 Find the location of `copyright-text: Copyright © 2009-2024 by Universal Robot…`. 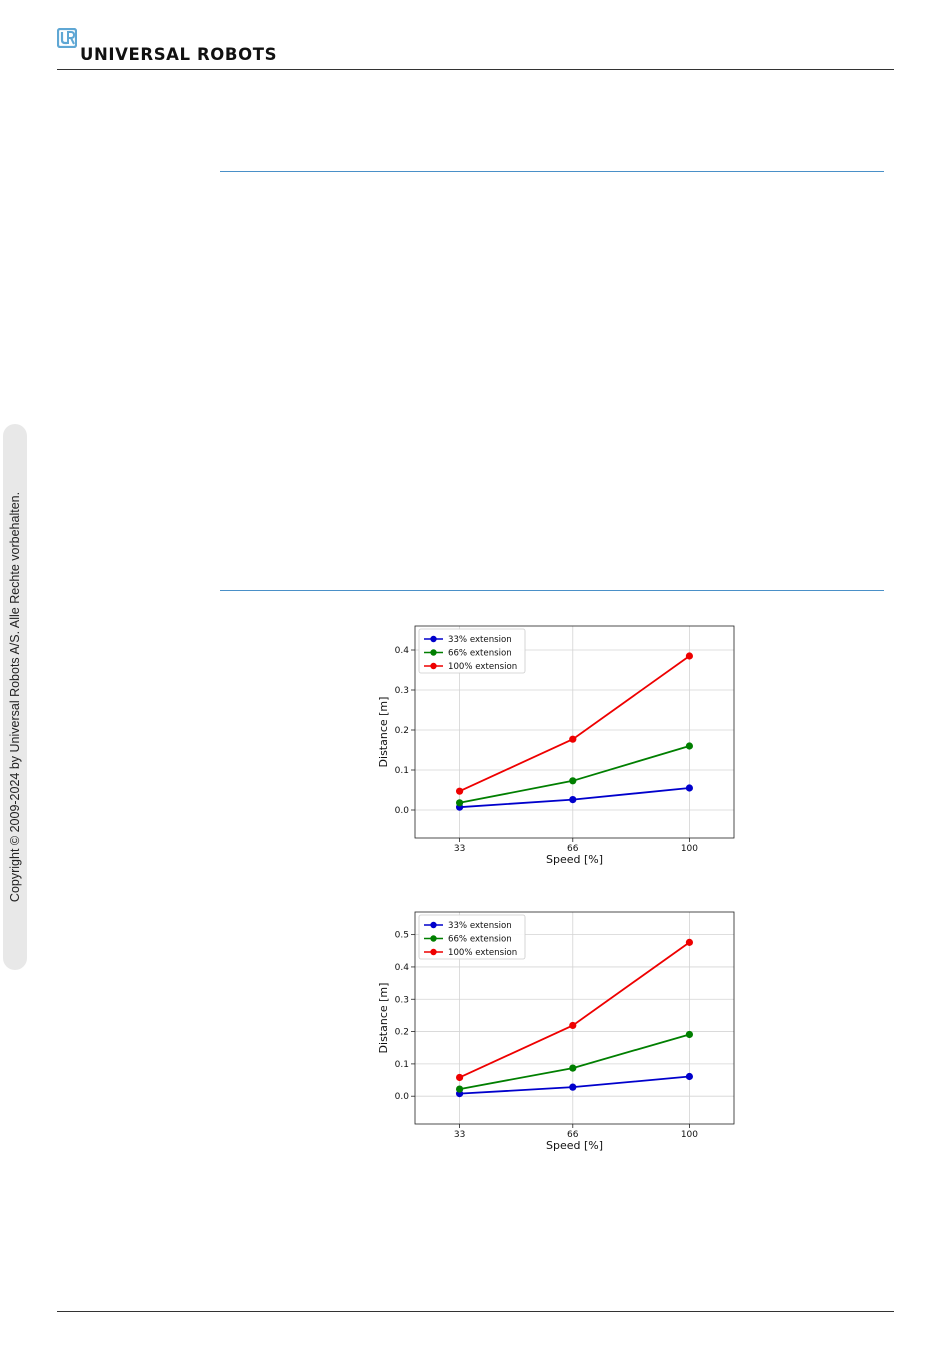

copyright-text: Copyright © 2009-2024 by Universal Robot… is located at coordinates (15, 697).